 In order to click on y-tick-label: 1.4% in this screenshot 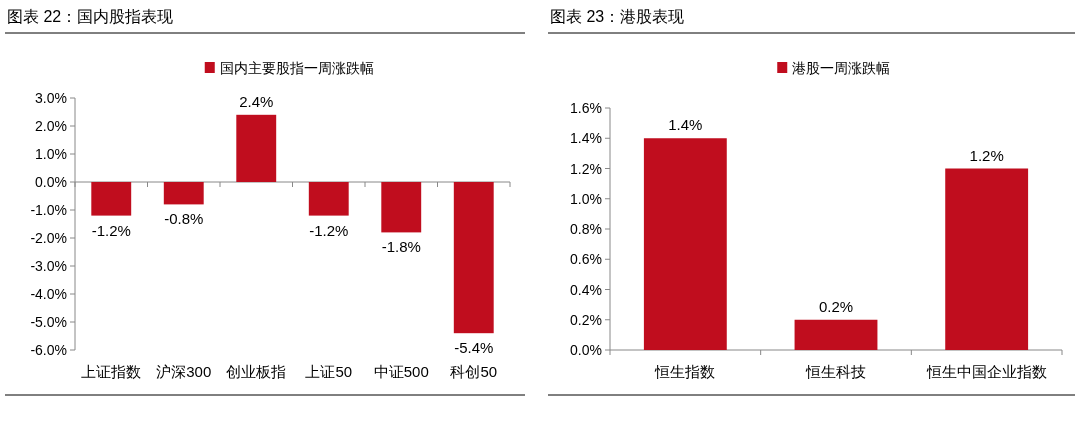, I will do `click(586, 138)`.